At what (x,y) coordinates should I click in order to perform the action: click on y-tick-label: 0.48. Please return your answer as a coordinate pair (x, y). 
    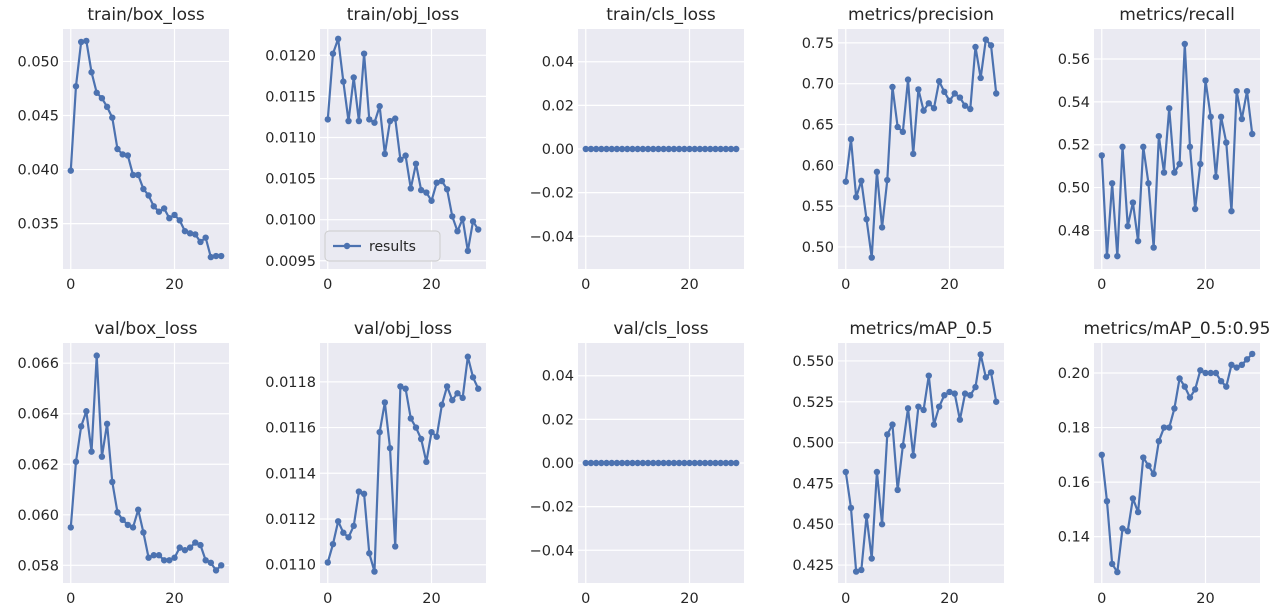
    Looking at the image, I should click on (1074, 231).